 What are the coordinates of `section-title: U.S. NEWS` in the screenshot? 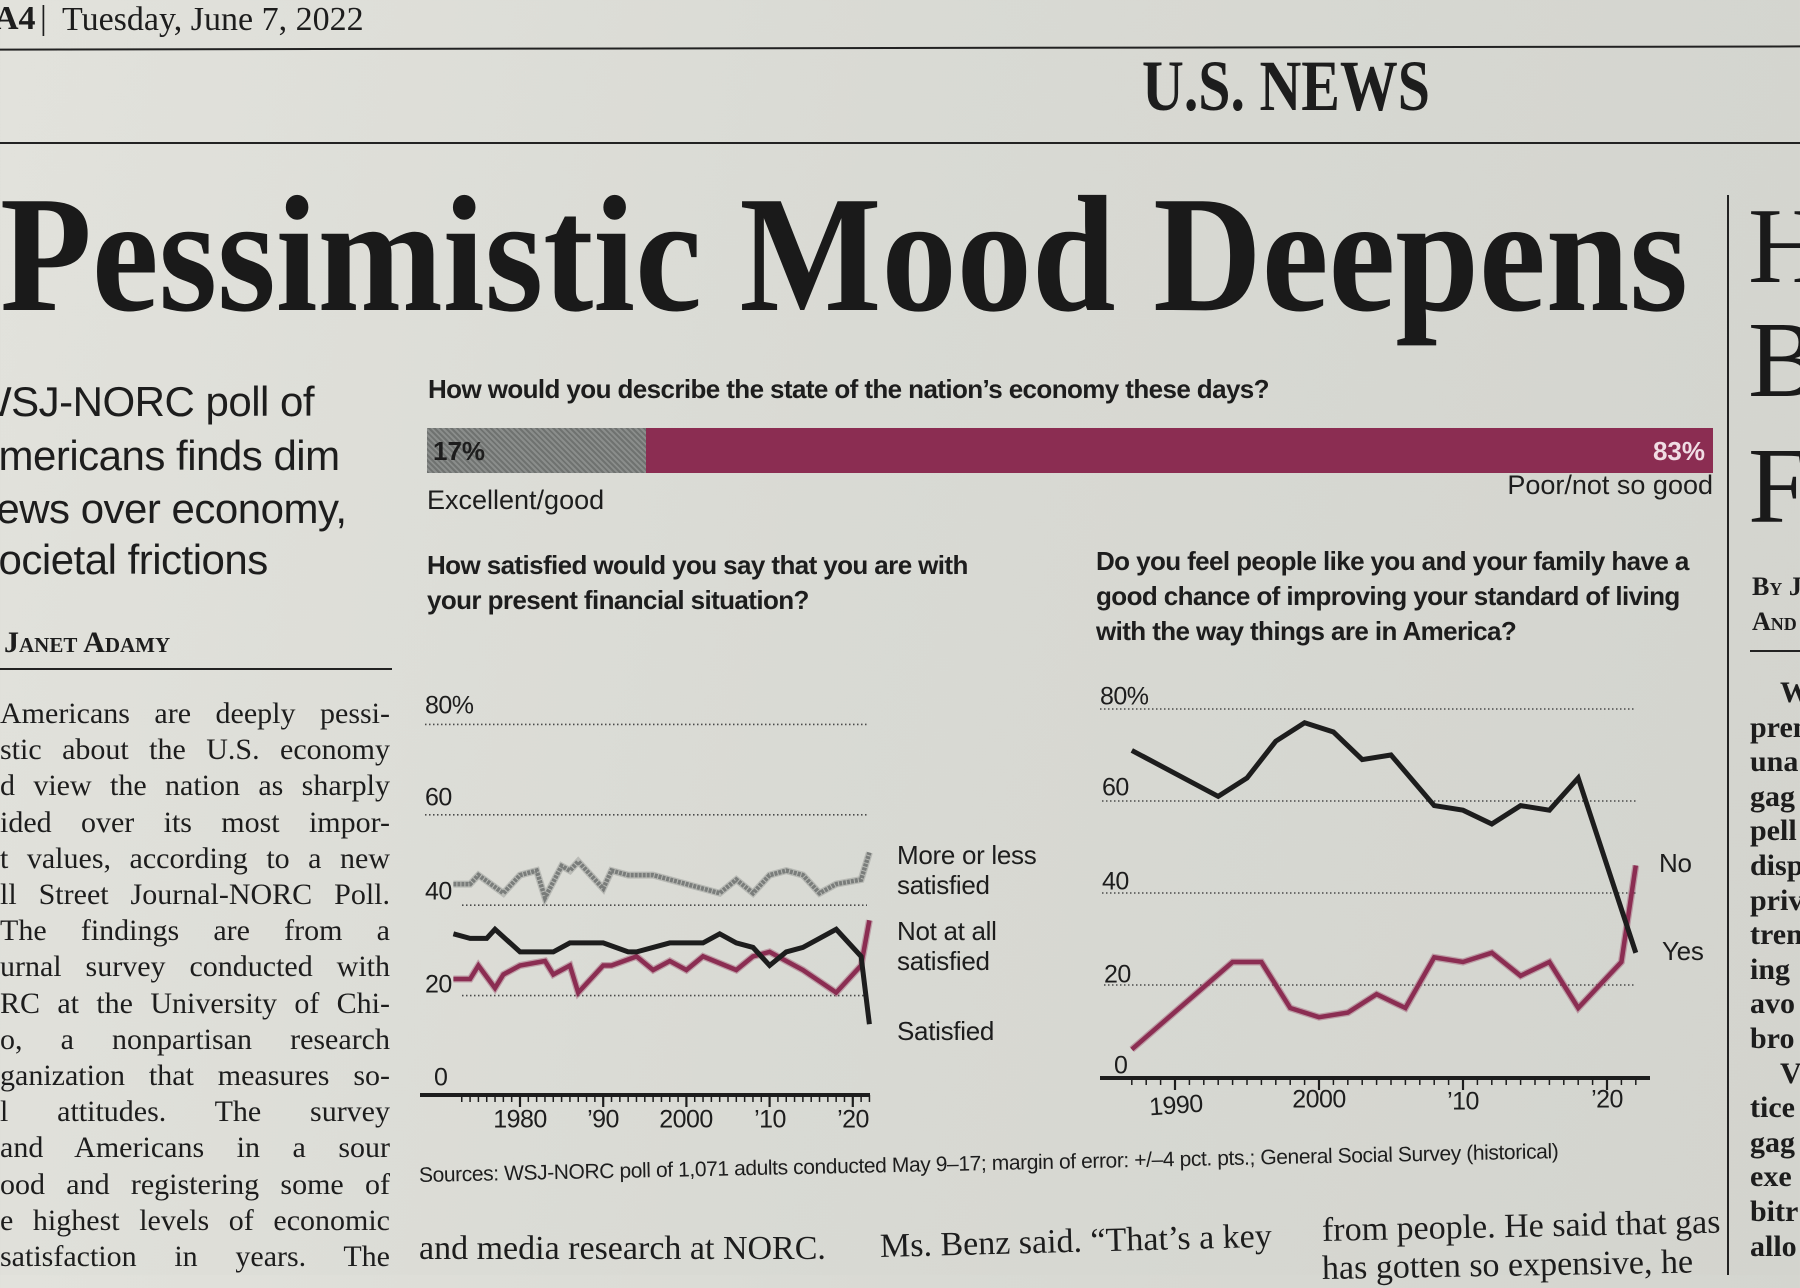 It's located at (1286, 83).